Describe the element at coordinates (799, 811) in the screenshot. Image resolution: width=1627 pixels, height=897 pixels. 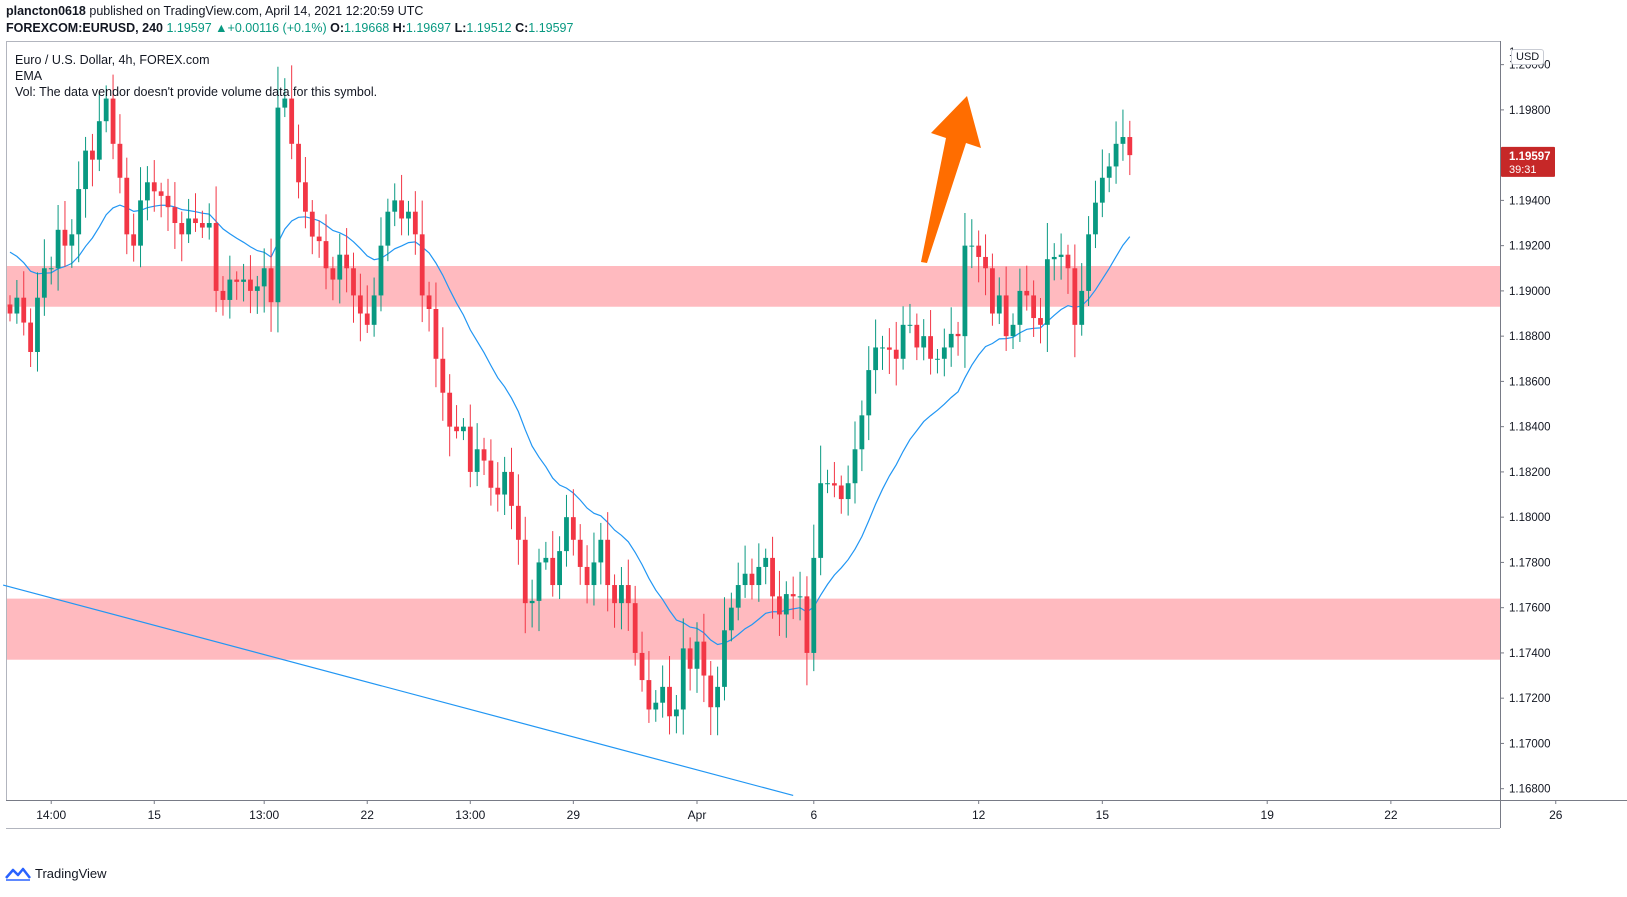
I see `time-axis: 14:00 15 13:00 22 13:00 29 Apr 6 12 15 19 22 26` at that location.